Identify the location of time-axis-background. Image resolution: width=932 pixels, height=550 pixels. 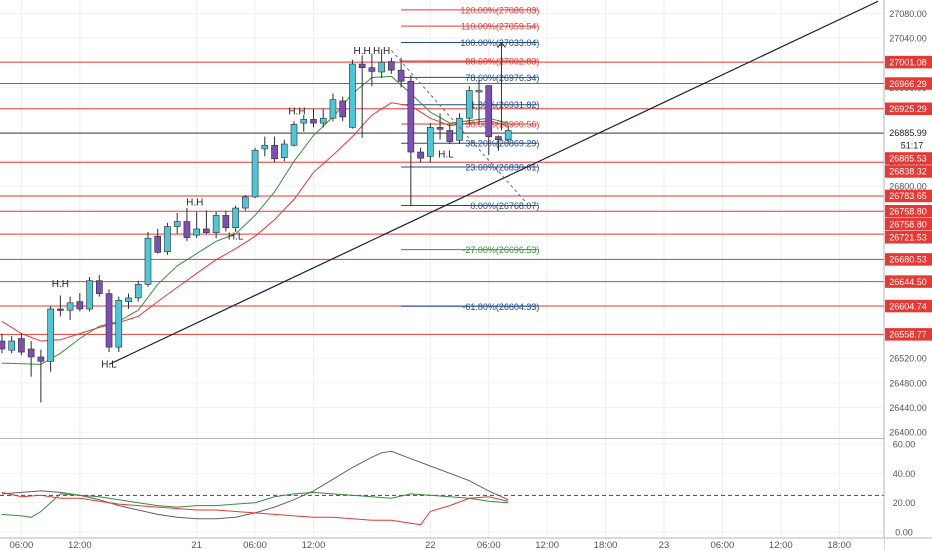
(442, 544).